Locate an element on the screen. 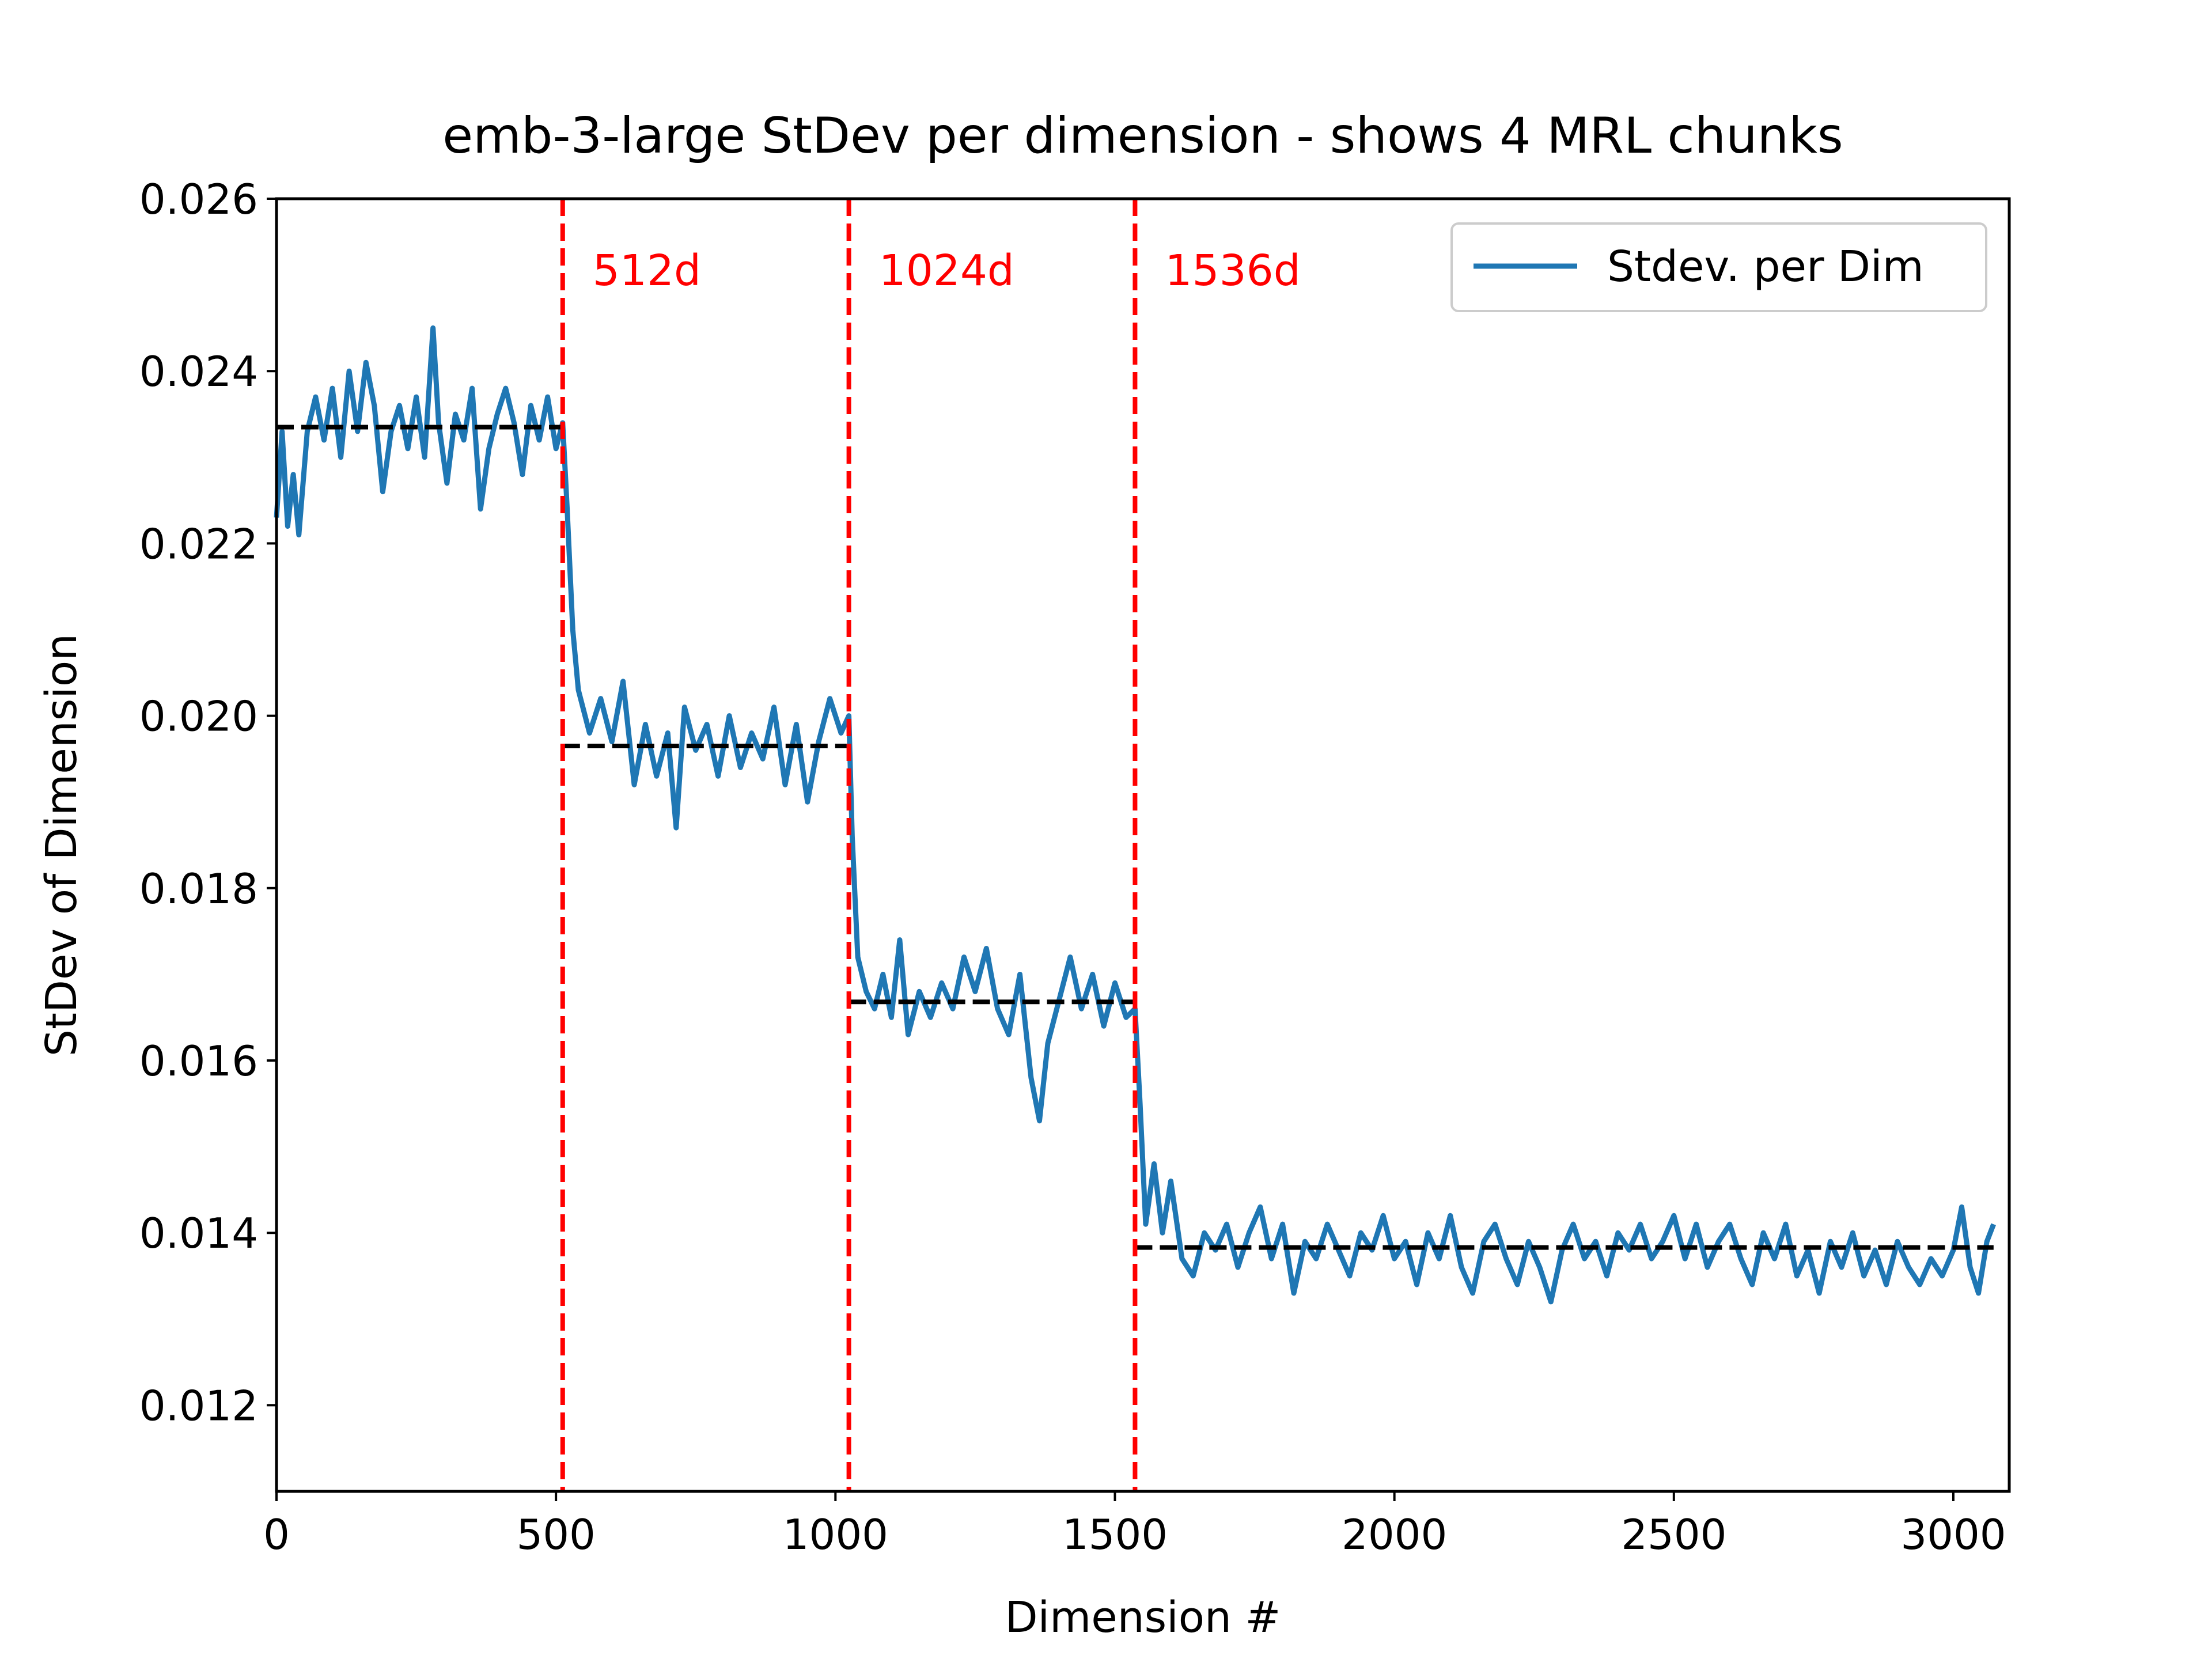 The width and height of the screenshot is (2212, 1659). y-tick-label: 0.026 is located at coordinates (198, 199).